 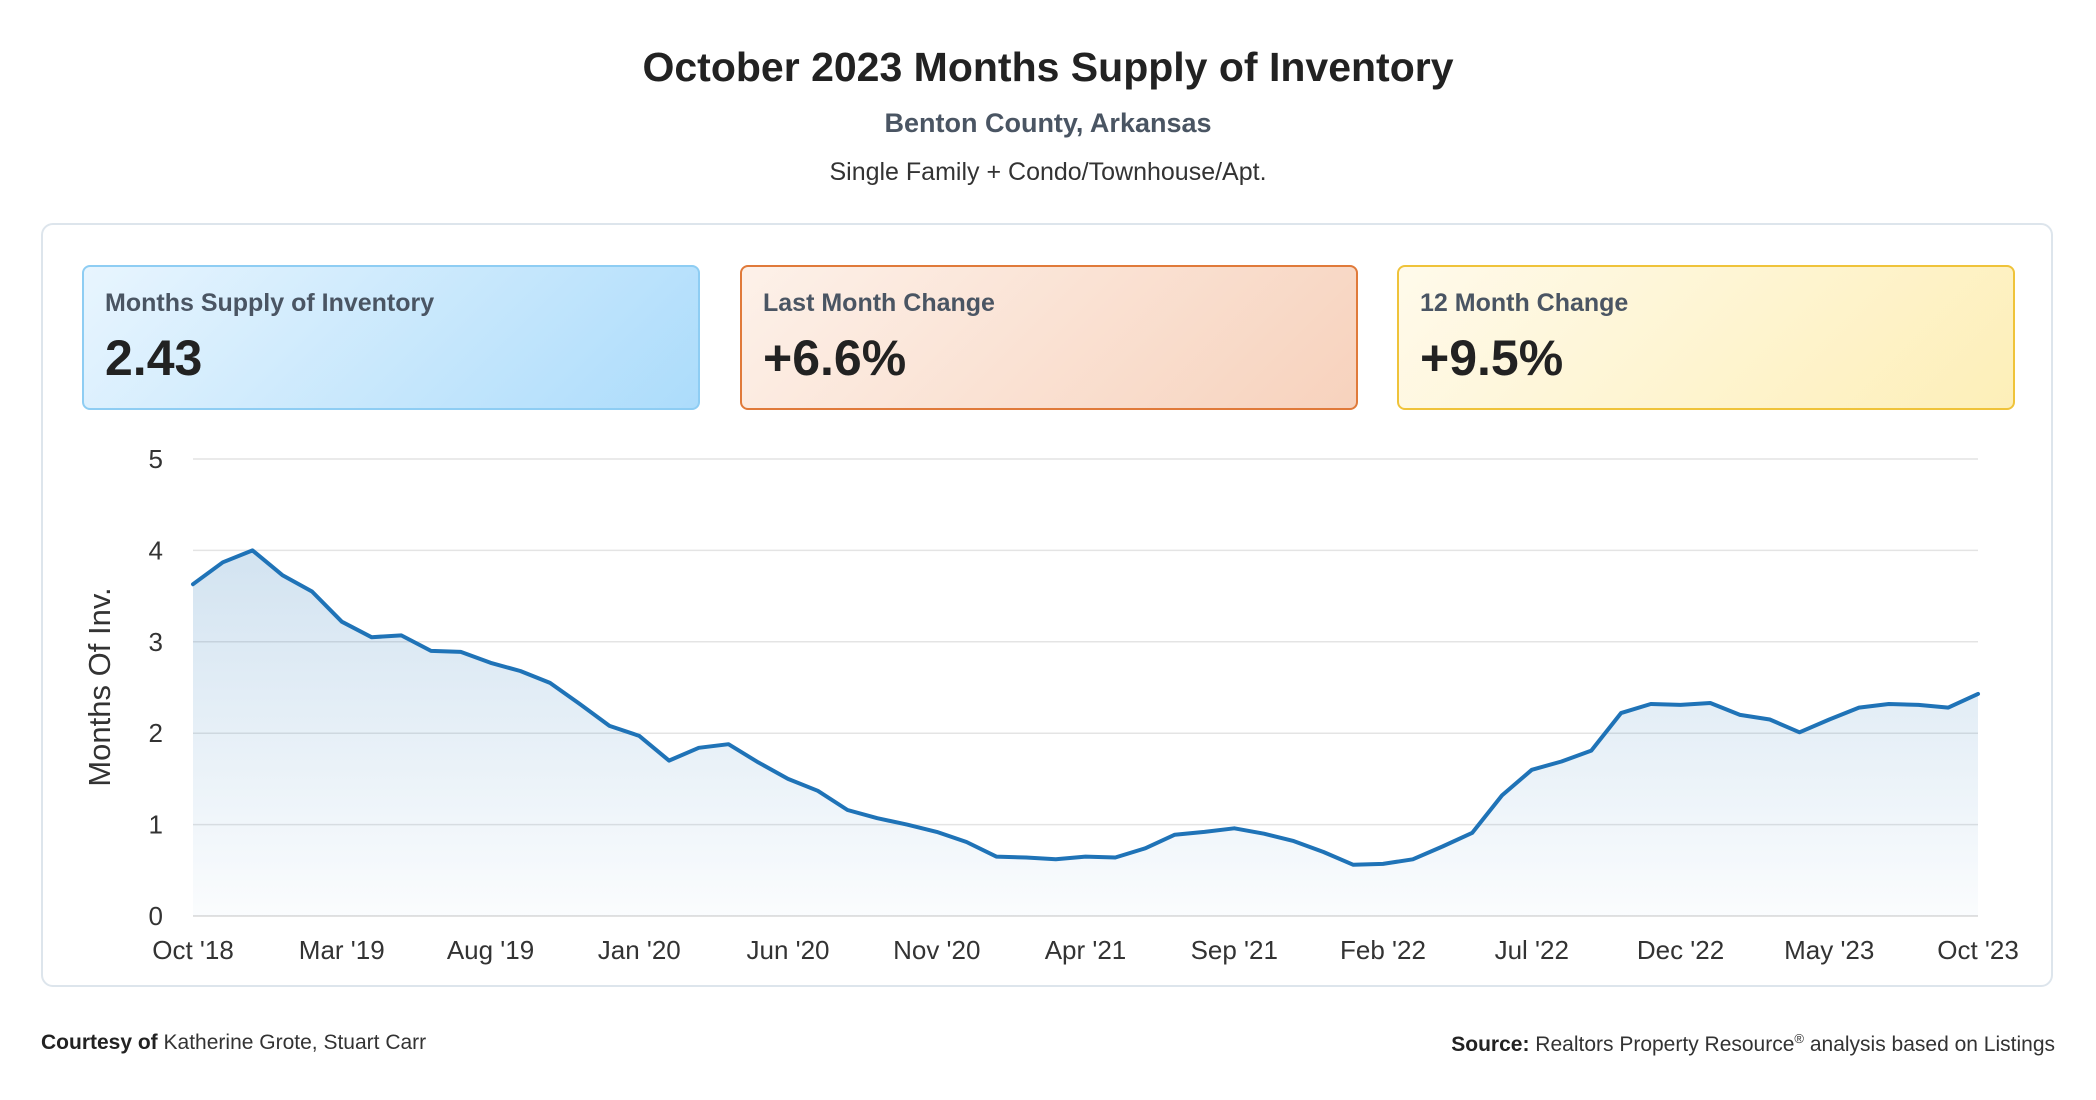 What do you see at coordinates (156, 687) in the screenshot?
I see `y-axis-ticks: 0 1 2 3 4 5` at bounding box center [156, 687].